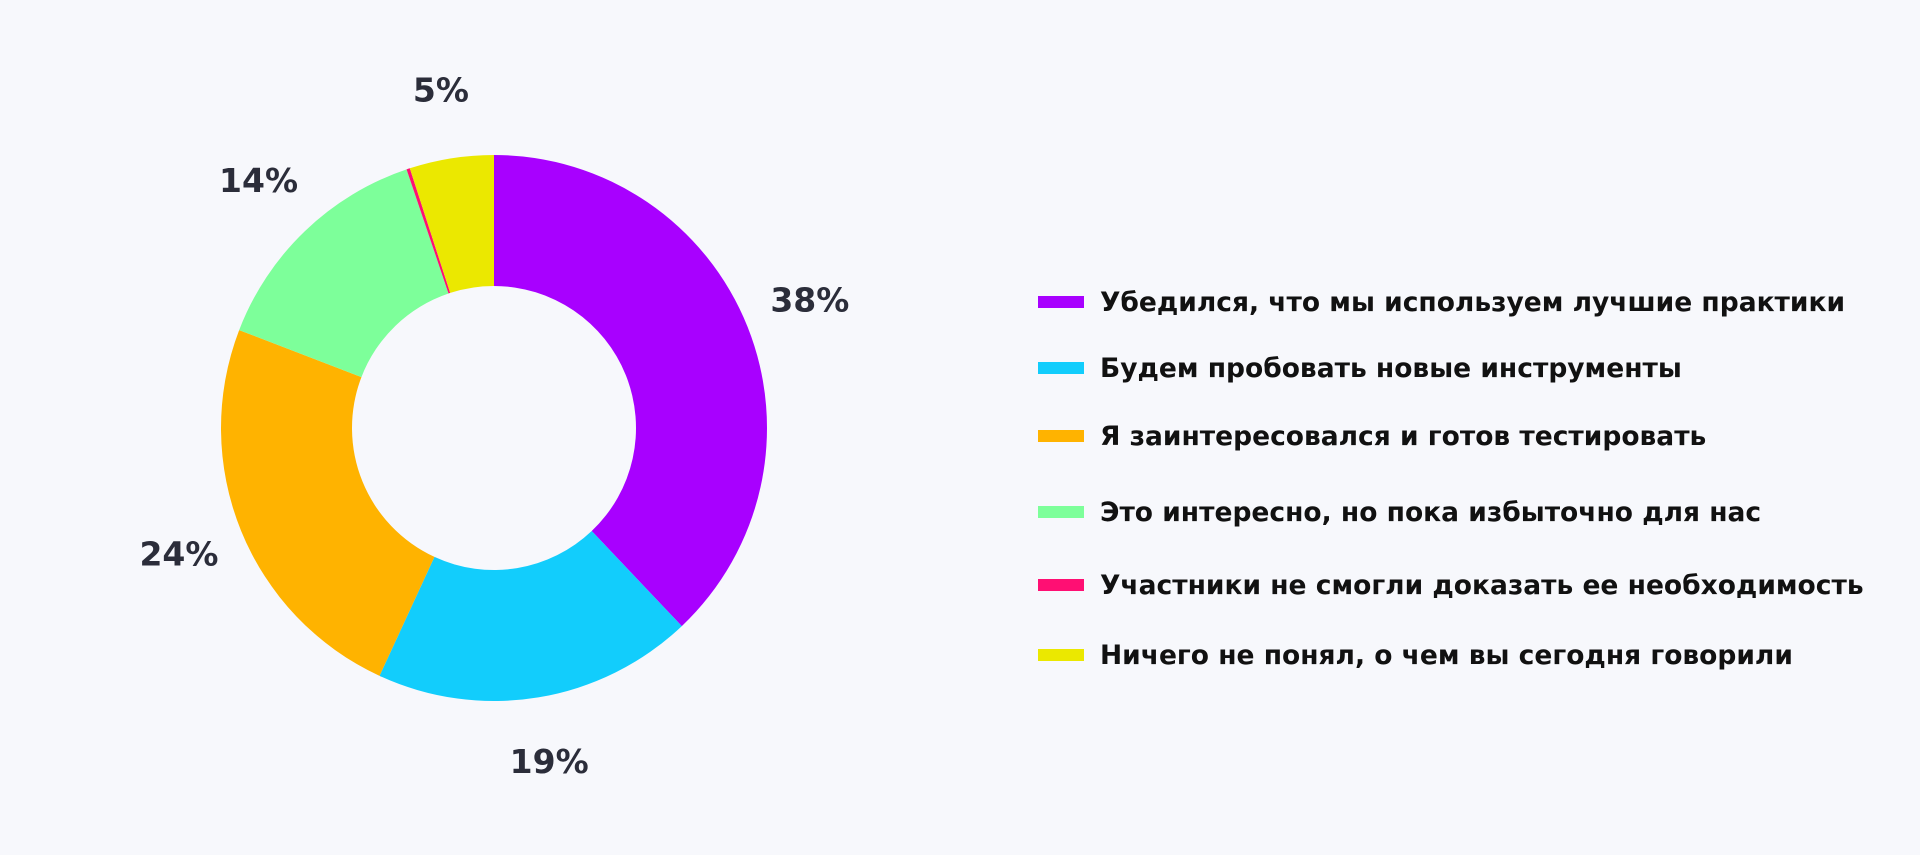 The height and width of the screenshot is (855, 1920). I want to click on legend-item: Я заинтересовался и готов тестировать, so click(1372, 436).